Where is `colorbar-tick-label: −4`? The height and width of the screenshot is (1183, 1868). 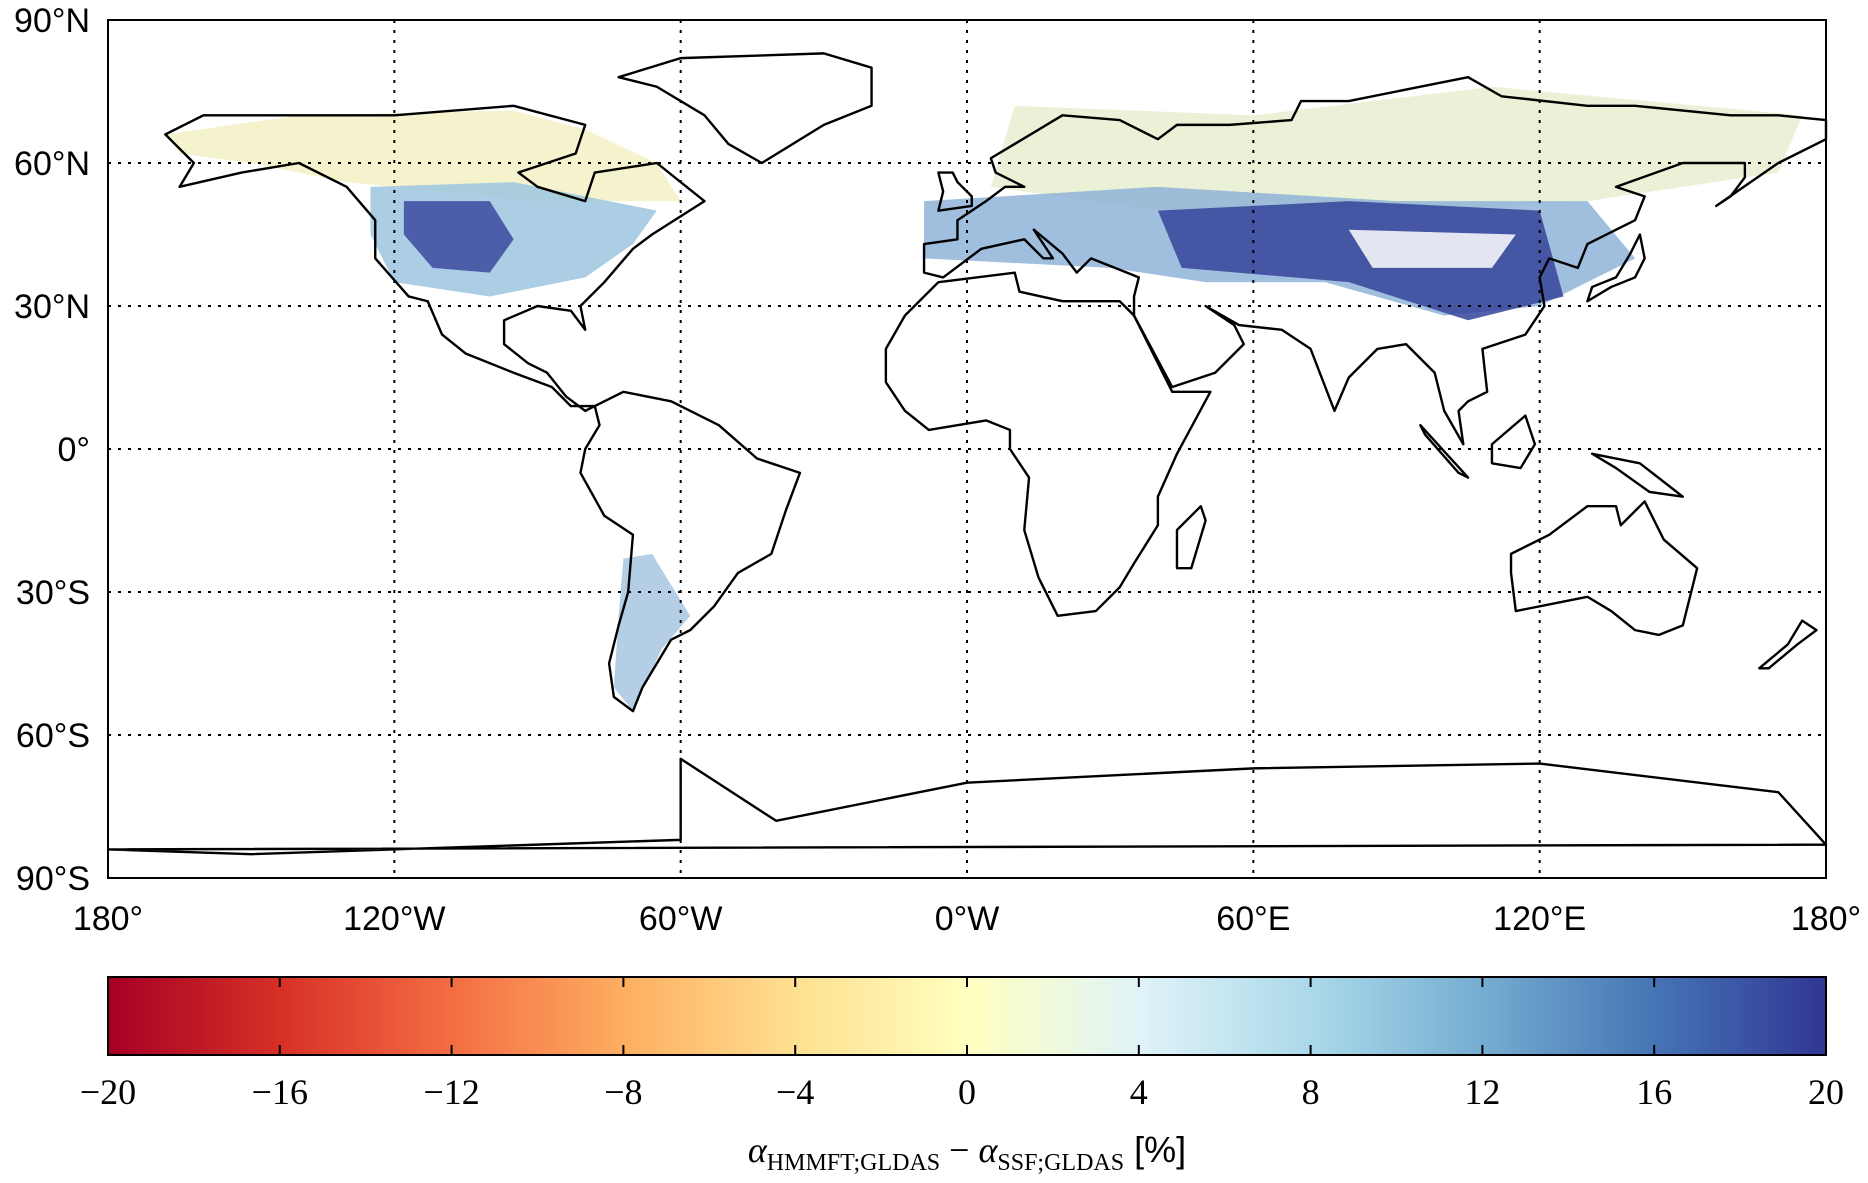 colorbar-tick-label: −4 is located at coordinates (795, 1092).